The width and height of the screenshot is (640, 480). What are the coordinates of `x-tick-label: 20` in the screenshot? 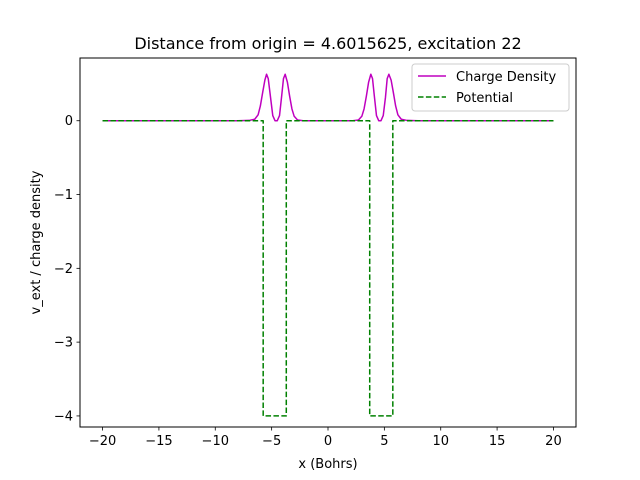 It's located at (553, 441).